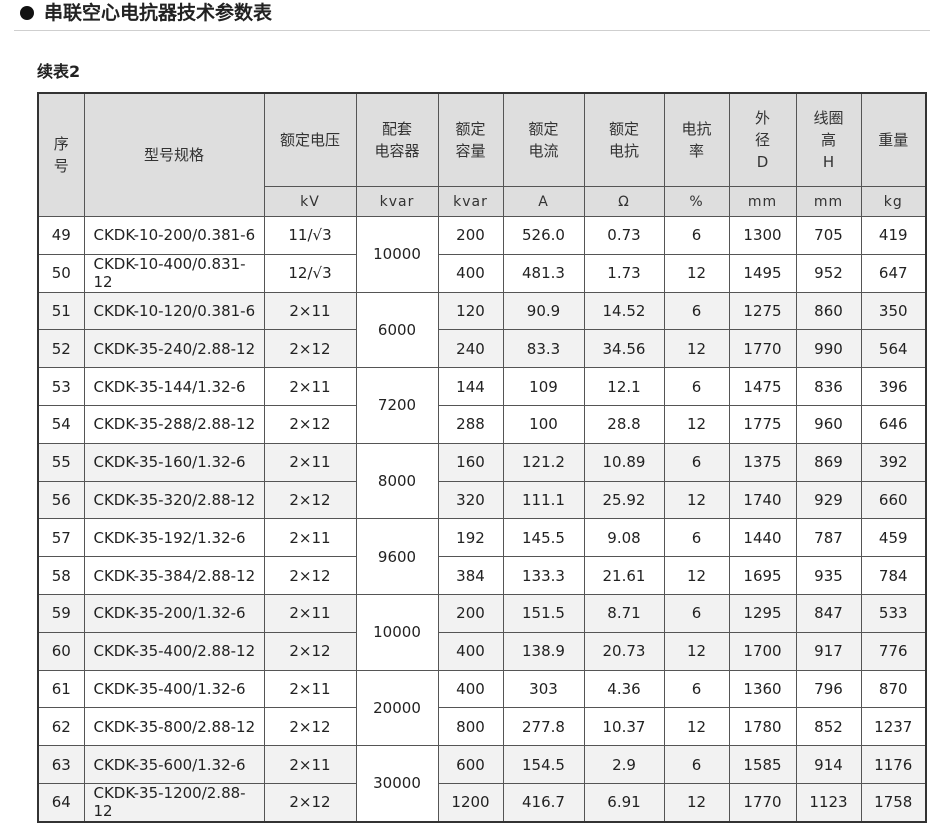 This screenshot has height=825, width=950. Describe the element at coordinates (158, 13) in the screenshot. I see `title: 串联空心电抗器技术参数表` at that location.